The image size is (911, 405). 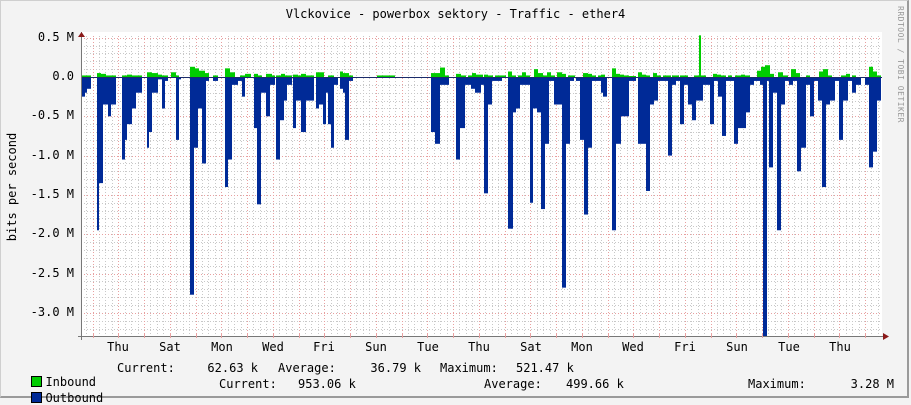 I want to click on outbound-peak-bar, so click(x=765, y=206).